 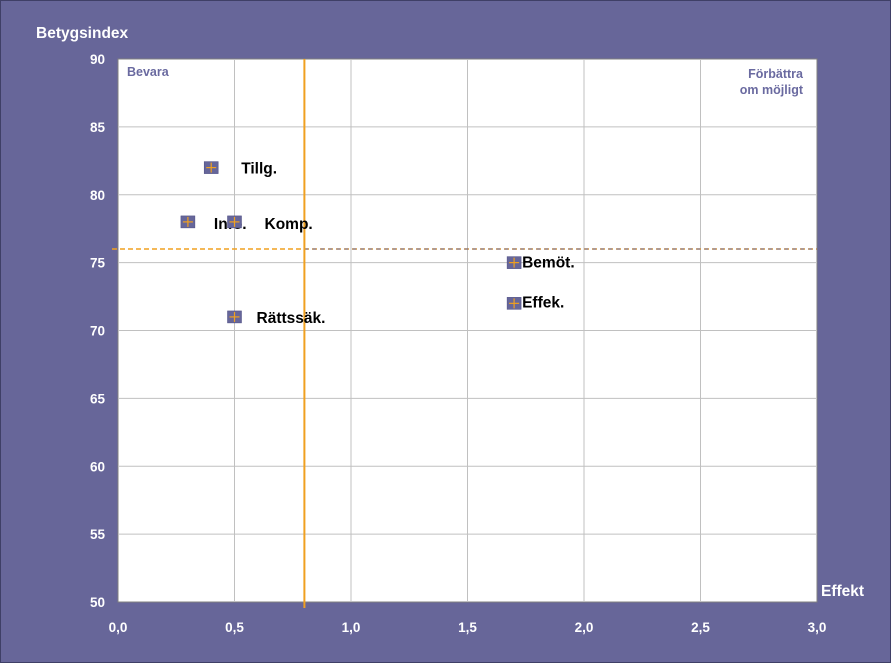 What do you see at coordinates (98, 127) in the screenshot?
I see `y-tick-label: 85` at bounding box center [98, 127].